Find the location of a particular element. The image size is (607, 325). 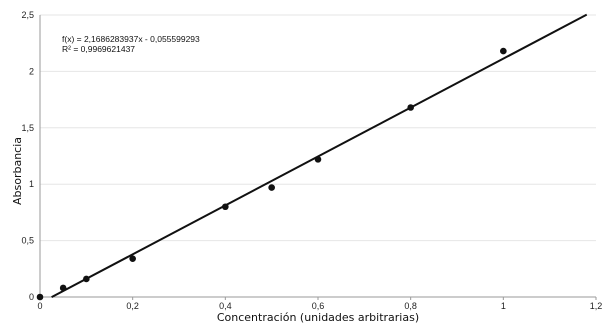

x-tick-label-1: 0,2 is located at coordinates (132, 306).